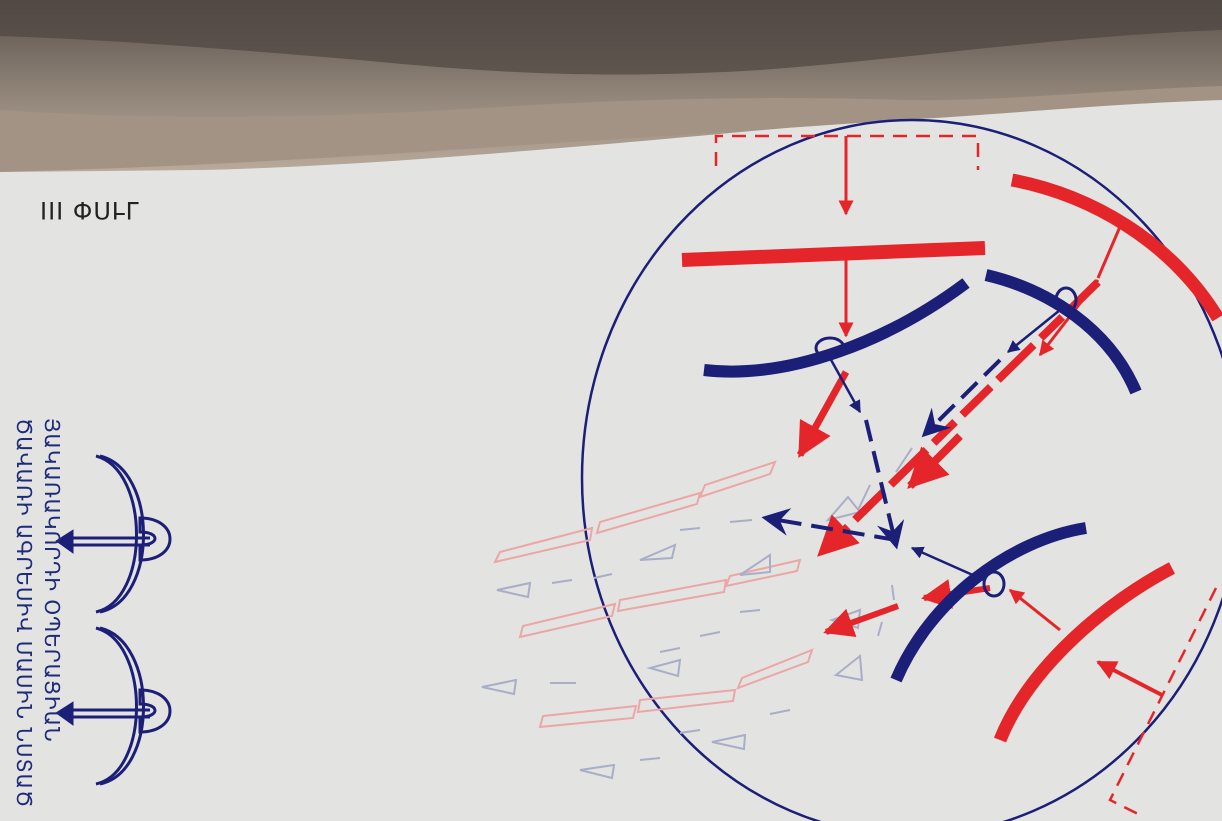  I want to click on phase-label: III ՓՈՒԼ, so click(90, 210).